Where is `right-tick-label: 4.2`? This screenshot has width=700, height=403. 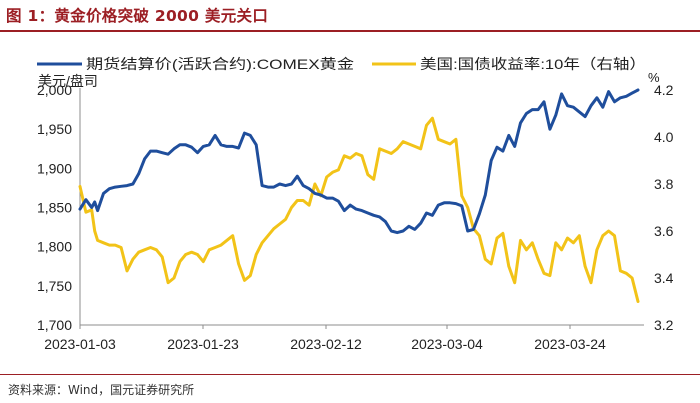
right-tick-label: 4.2 is located at coordinates (664, 90).